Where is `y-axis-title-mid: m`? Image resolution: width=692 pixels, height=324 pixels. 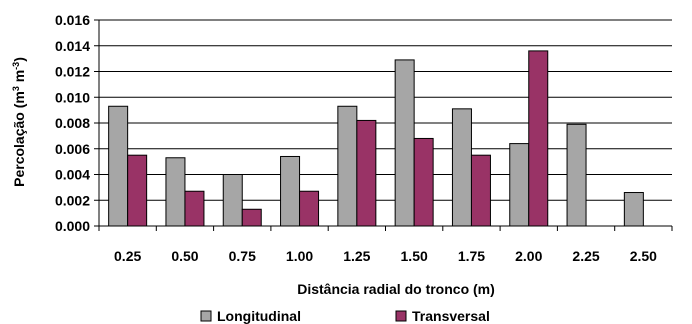 y-axis-title-mid: m is located at coordinates (19, 78).